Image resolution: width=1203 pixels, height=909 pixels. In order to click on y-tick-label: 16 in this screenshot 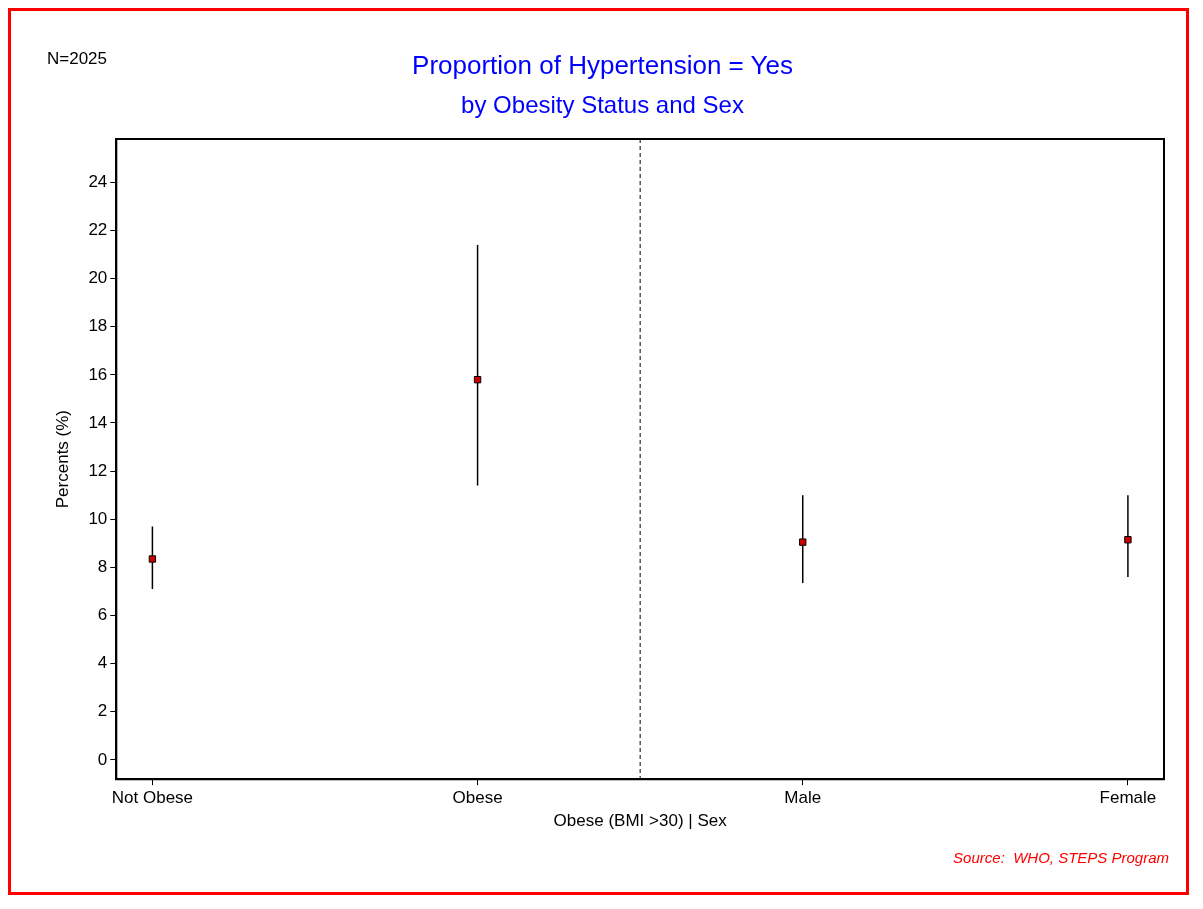, I will do `click(98, 374)`.